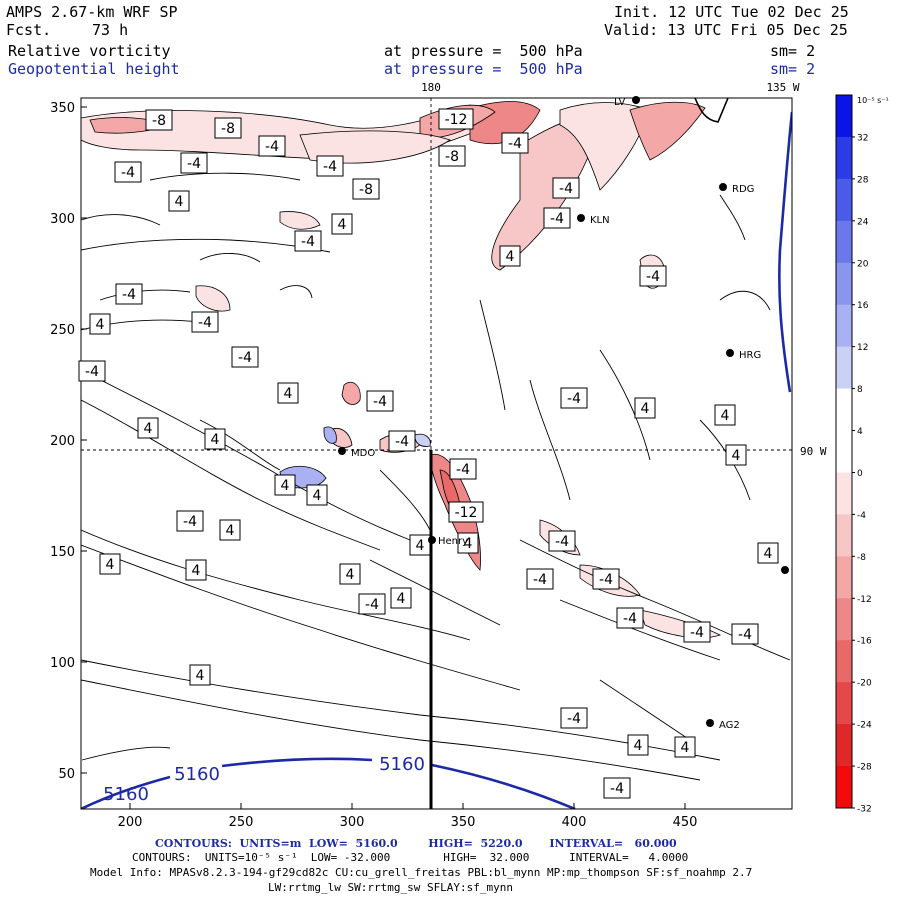 The image size is (900, 900). What do you see at coordinates (94, 69) in the screenshot?
I see `field2-label: Geopotential height` at bounding box center [94, 69].